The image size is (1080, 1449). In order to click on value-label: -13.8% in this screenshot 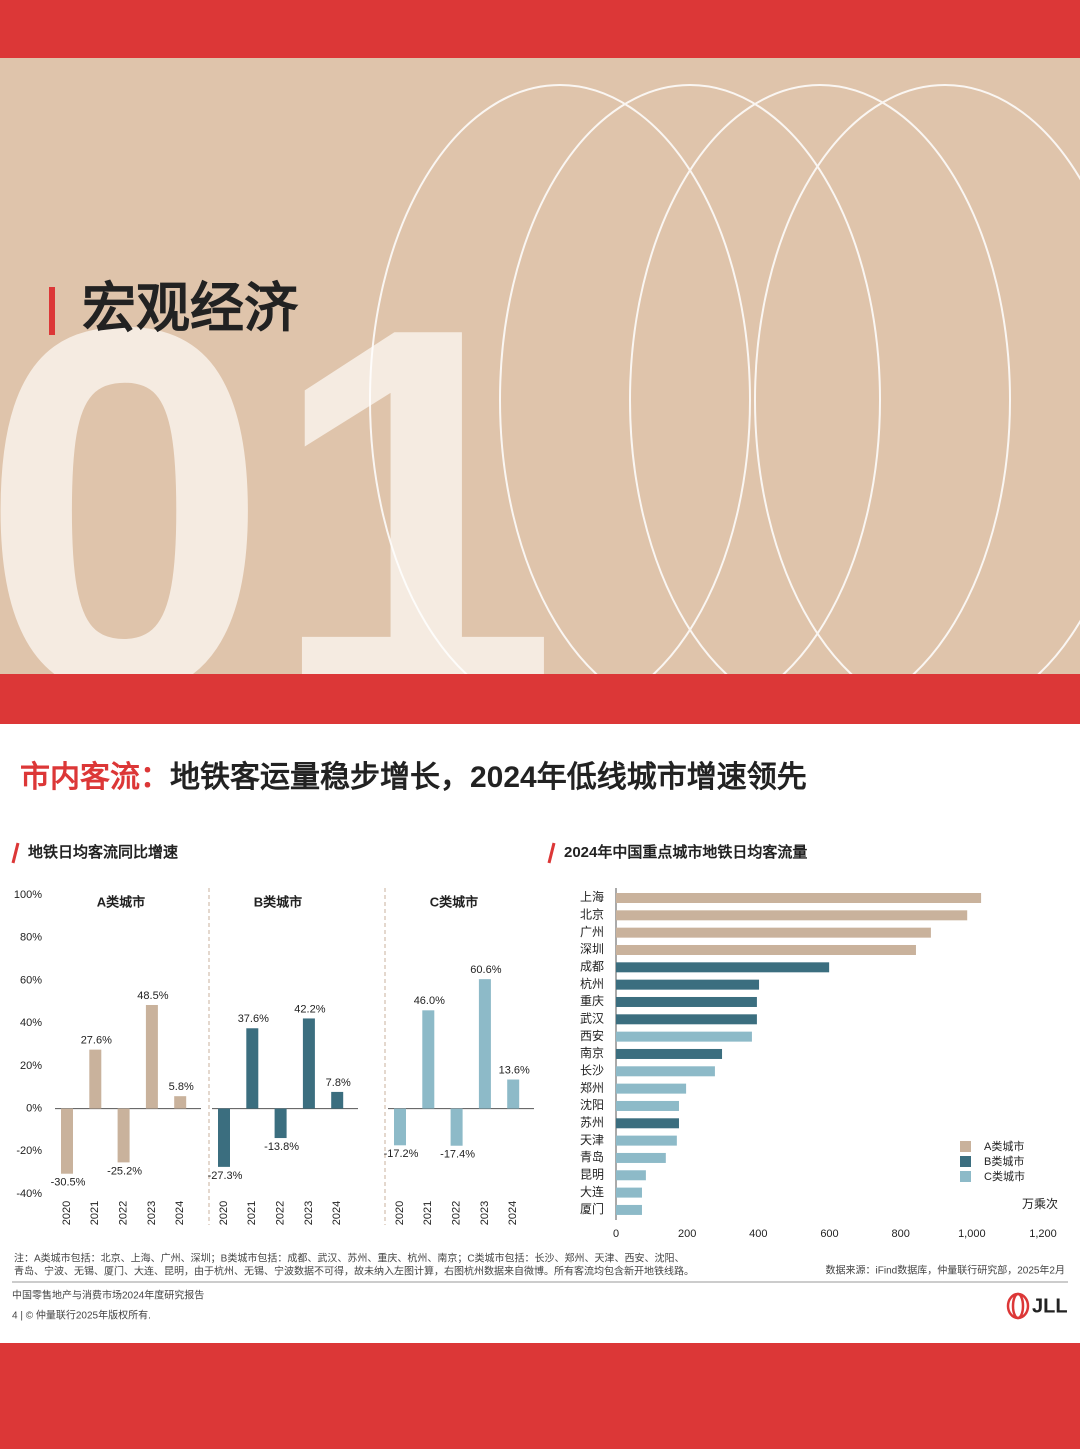, I will do `click(281, 1147)`.